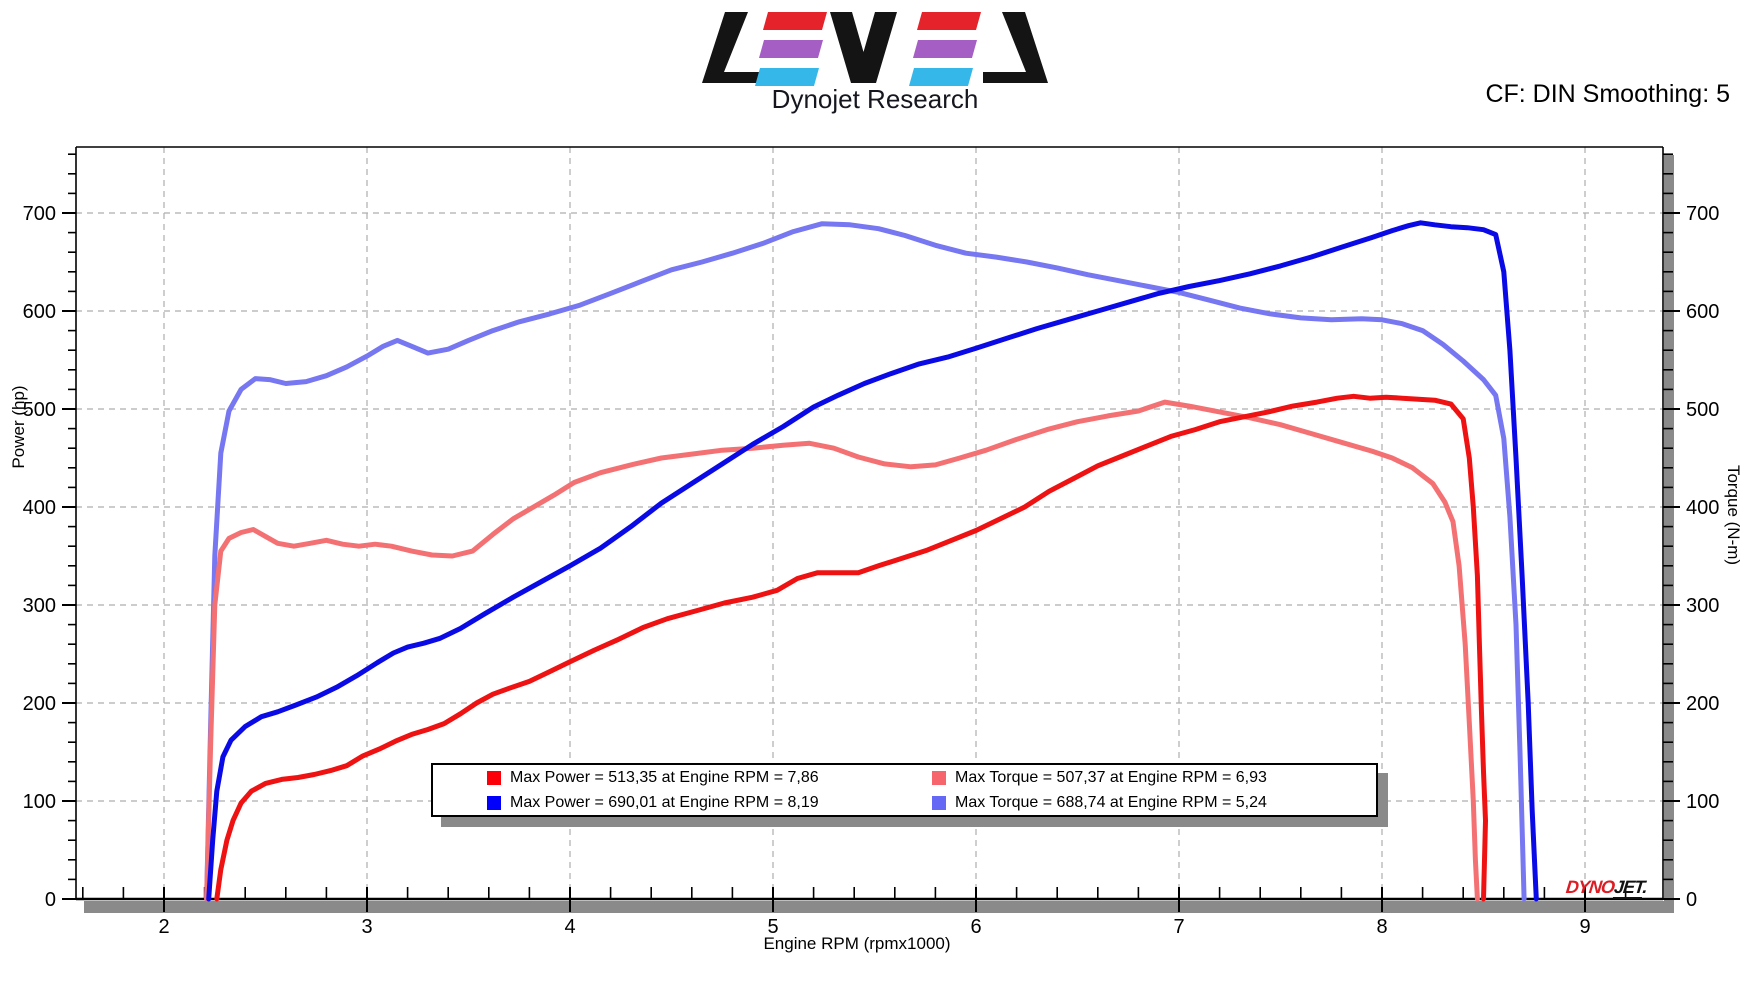 The height and width of the screenshot is (986, 1754). What do you see at coordinates (163, 927) in the screenshot?
I see `svg-text: 2` at bounding box center [163, 927].